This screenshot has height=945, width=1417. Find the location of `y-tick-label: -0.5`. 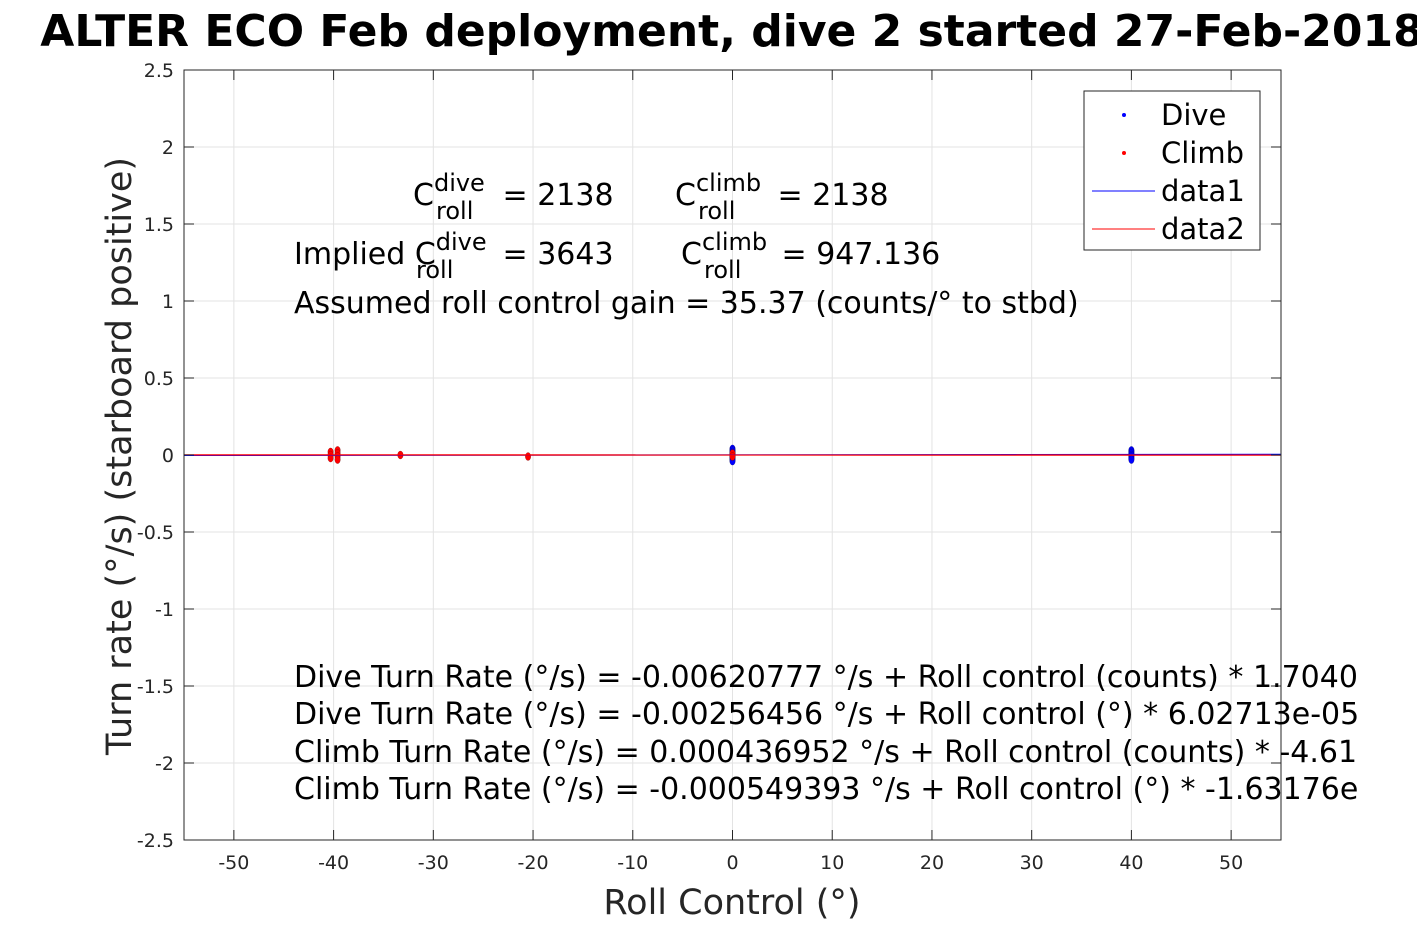

y-tick-label: -0.5 is located at coordinates (155, 533).